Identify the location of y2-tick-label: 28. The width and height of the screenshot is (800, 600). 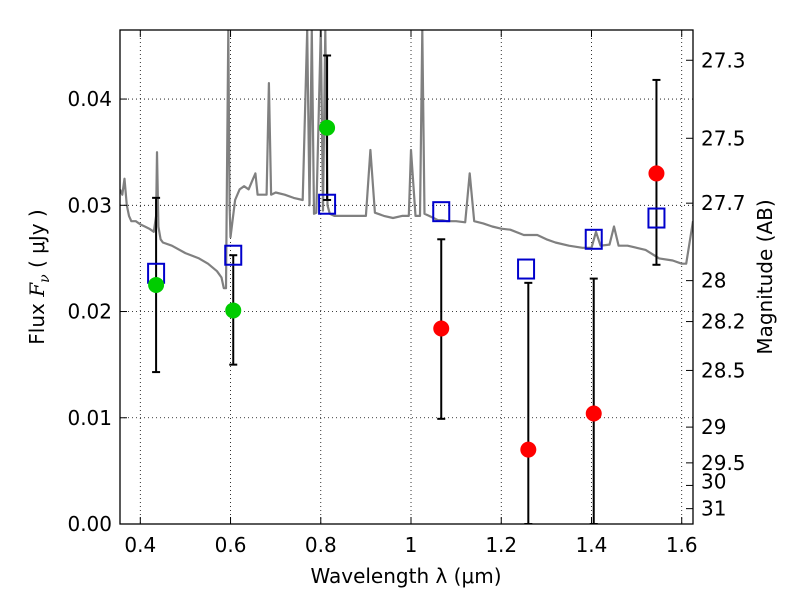
(713, 281).